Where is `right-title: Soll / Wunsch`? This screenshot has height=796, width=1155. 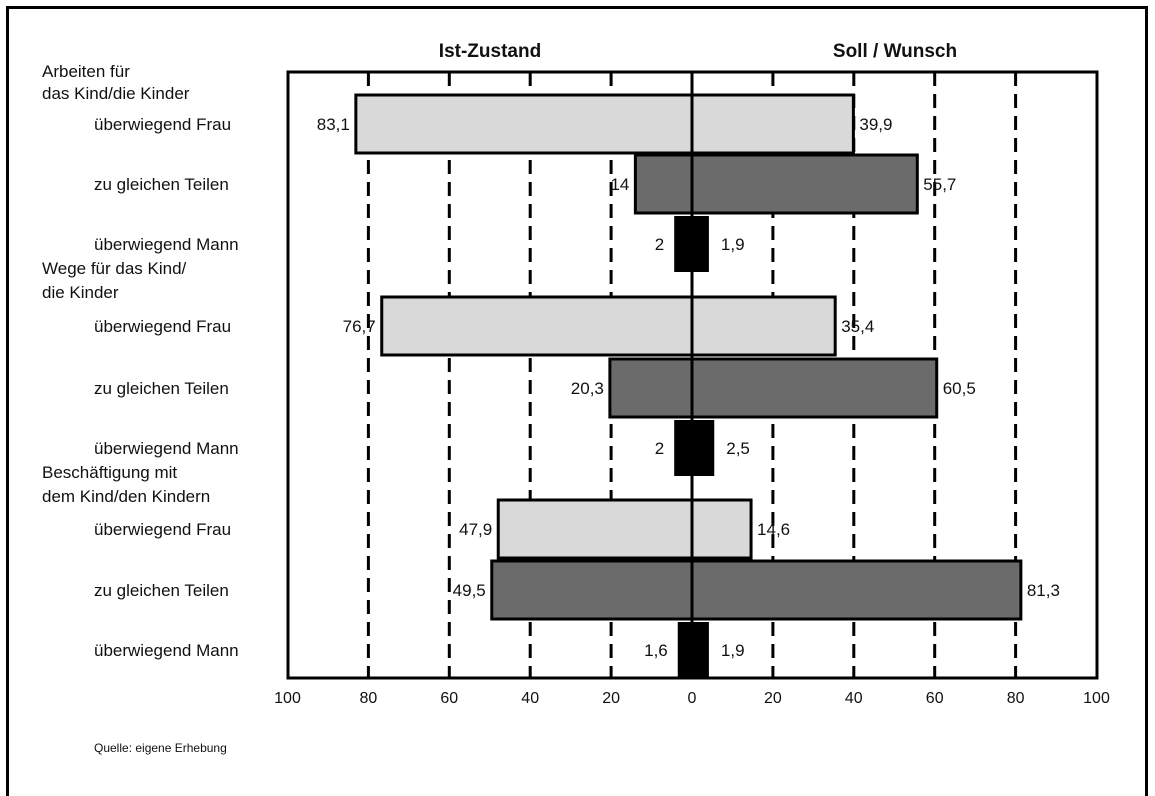
right-title: Soll / Wunsch is located at coordinates (895, 51).